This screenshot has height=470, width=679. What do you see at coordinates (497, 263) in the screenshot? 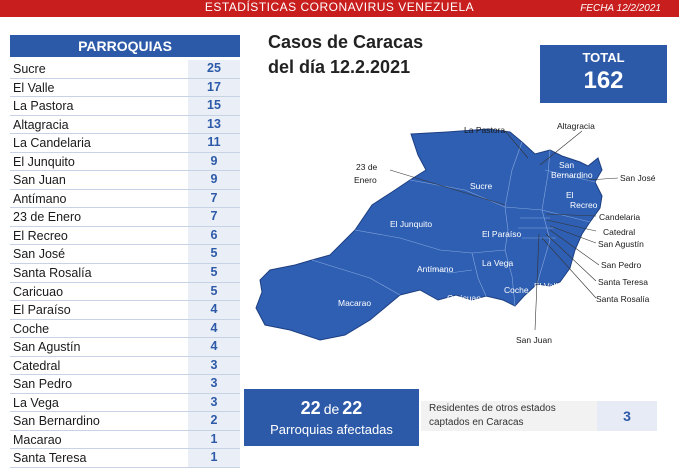
I see `map-label-la-vega: La Vega` at bounding box center [497, 263].